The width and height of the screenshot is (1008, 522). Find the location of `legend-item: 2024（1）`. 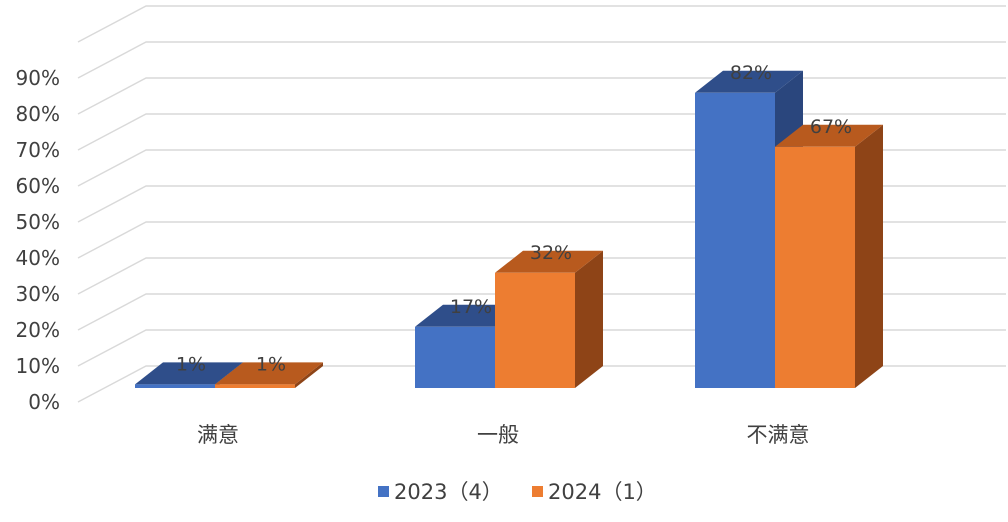

legend-item: 2024（1） is located at coordinates (594, 492).